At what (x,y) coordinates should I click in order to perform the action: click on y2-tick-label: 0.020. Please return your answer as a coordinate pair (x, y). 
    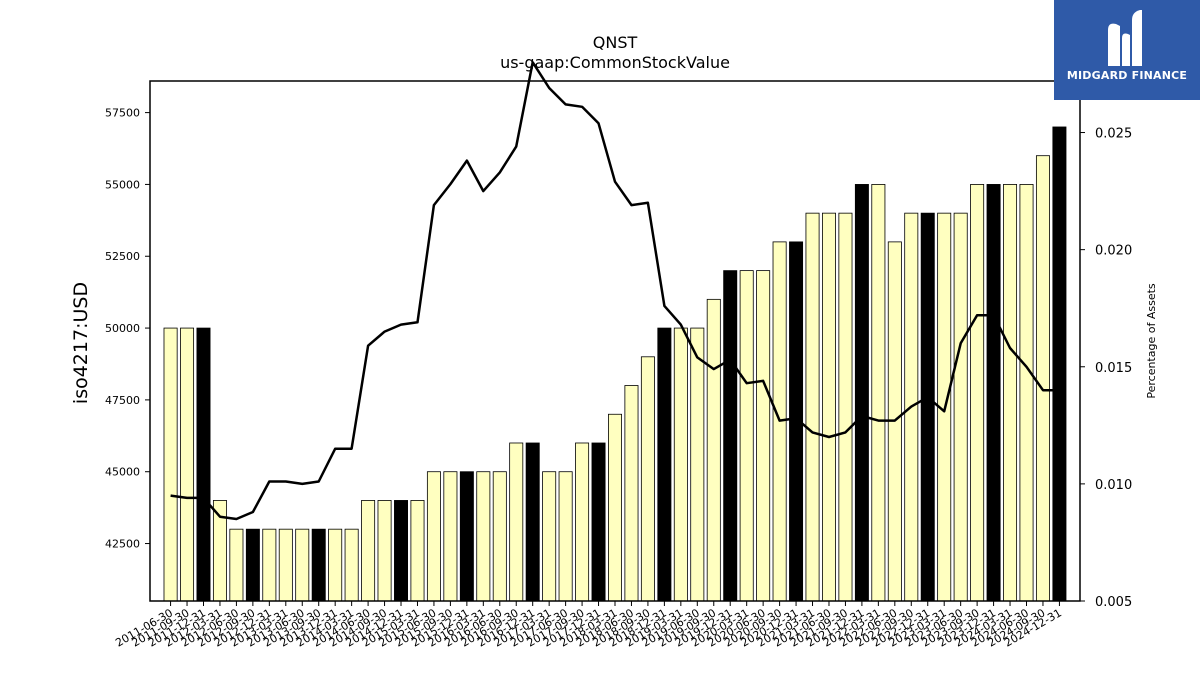
    Looking at the image, I should click on (1113, 251).